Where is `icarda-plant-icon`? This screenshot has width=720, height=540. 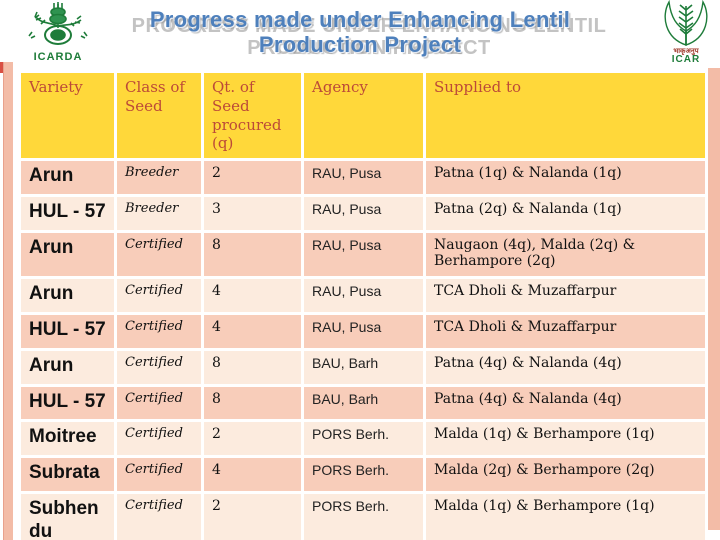 icarda-plant-icon is located at coordinates (58, 27).